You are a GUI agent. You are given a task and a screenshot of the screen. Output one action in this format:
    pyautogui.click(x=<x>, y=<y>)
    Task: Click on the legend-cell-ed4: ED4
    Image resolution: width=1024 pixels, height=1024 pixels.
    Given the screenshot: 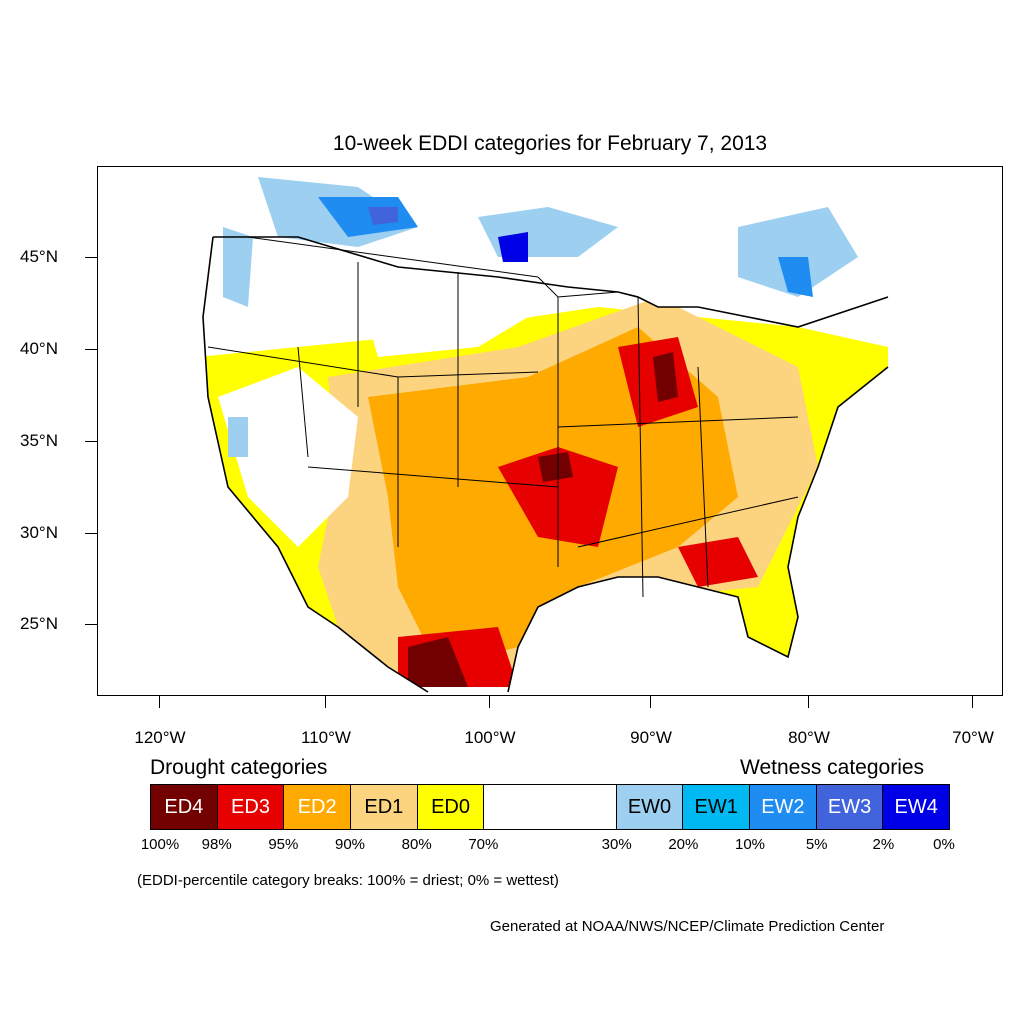 What is the action you would take?
    pyautogui.click(x=184, y=807)
    